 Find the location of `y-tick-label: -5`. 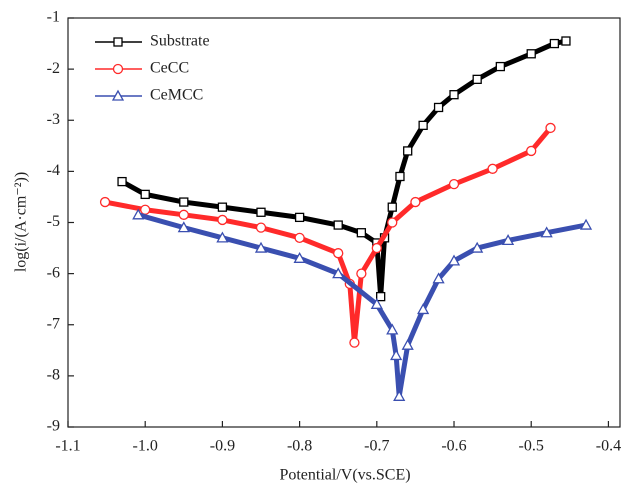

y-tick-label: -5 is located at coordinates (53, 221).